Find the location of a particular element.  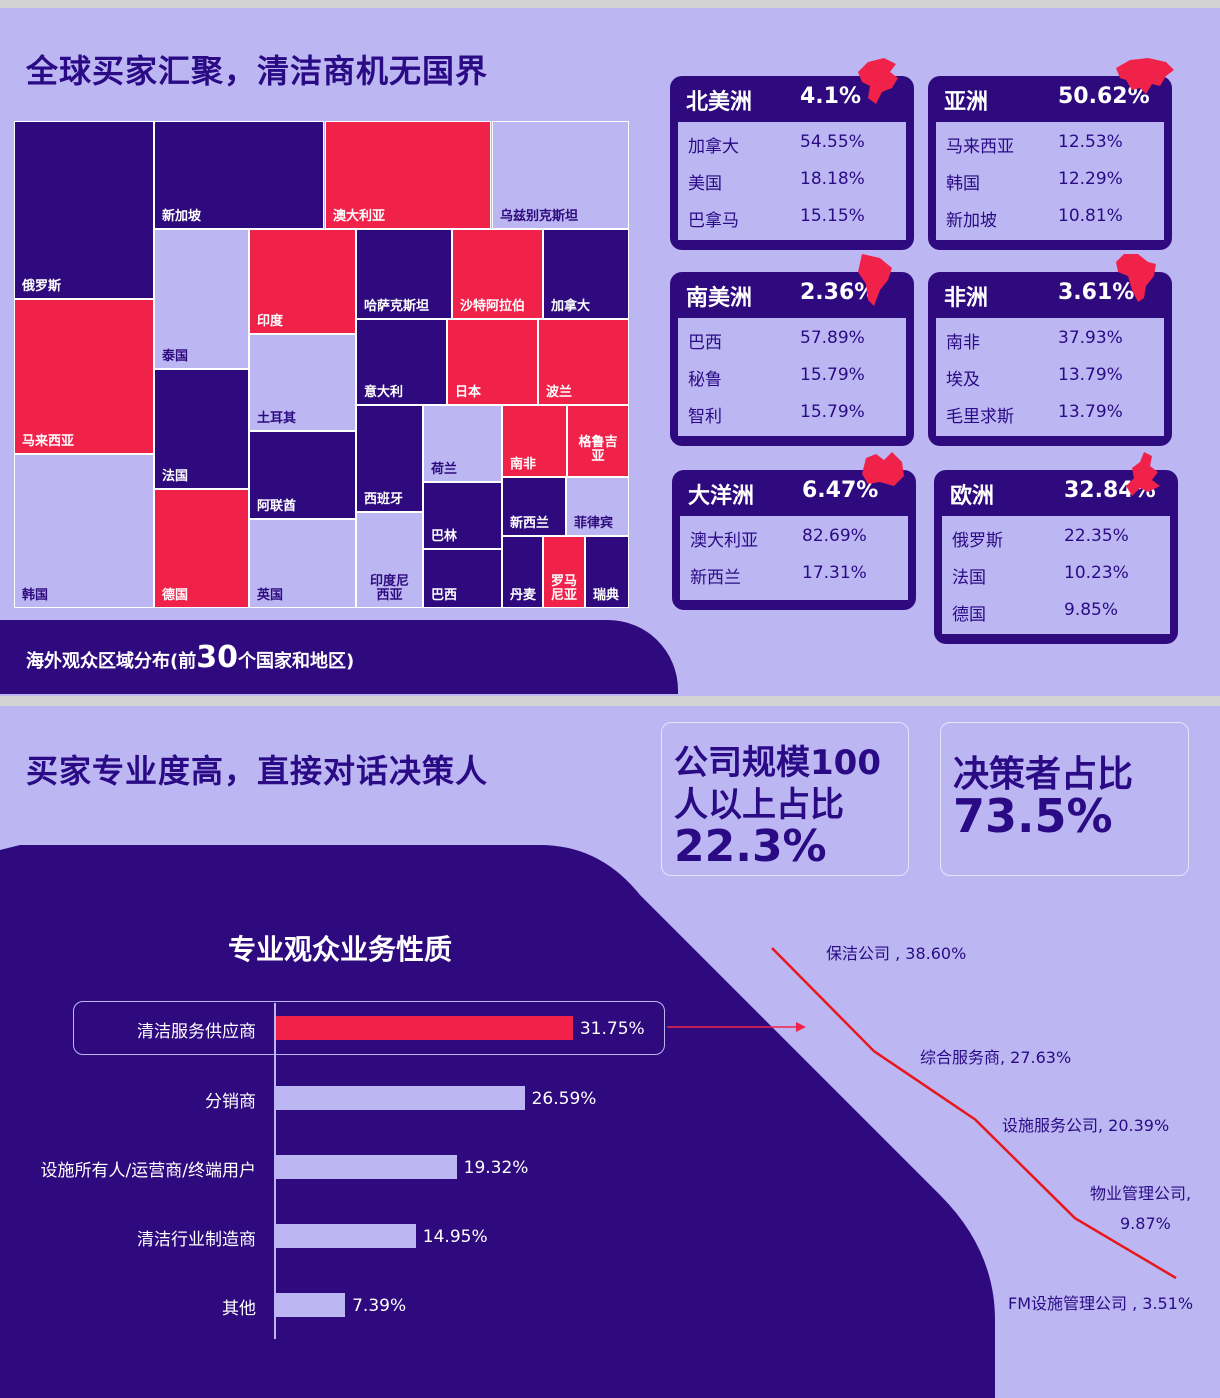

country-percent: 10.23% is located at coordinates (1096, 573).